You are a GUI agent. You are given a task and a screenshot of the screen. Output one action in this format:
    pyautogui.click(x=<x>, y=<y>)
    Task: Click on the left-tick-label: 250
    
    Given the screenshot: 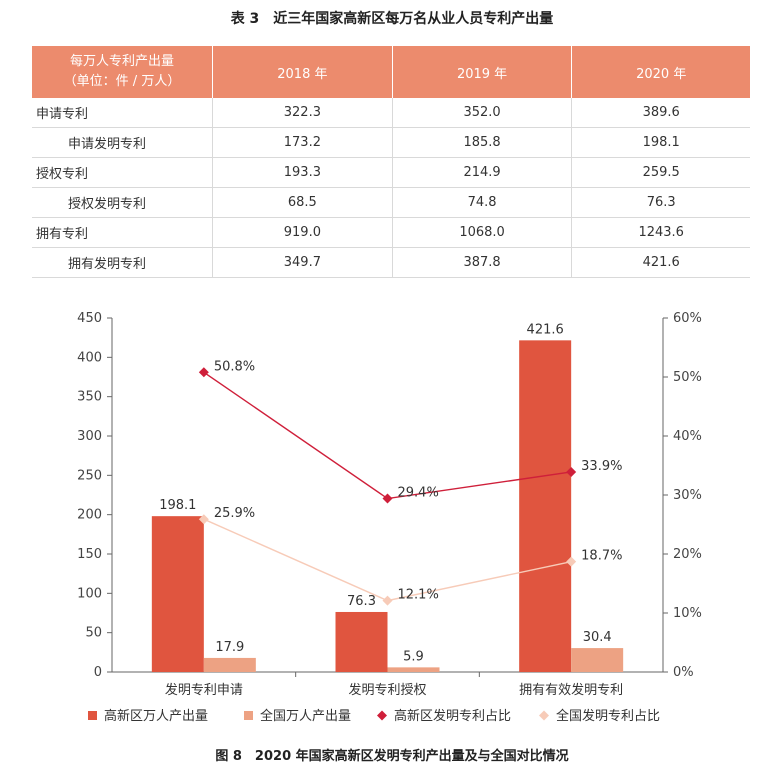 What is the action you would take?
    pyautogui.click(x=89, y=475)
    